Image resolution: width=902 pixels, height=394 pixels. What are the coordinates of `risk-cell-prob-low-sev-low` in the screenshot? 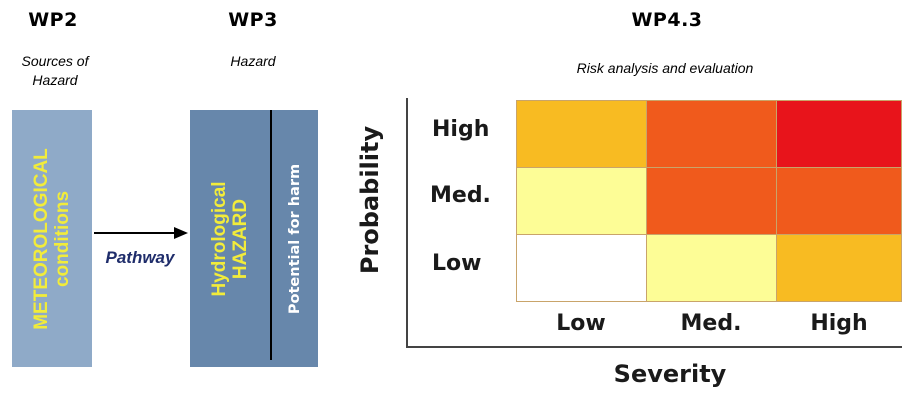 It's located at (581, 268).